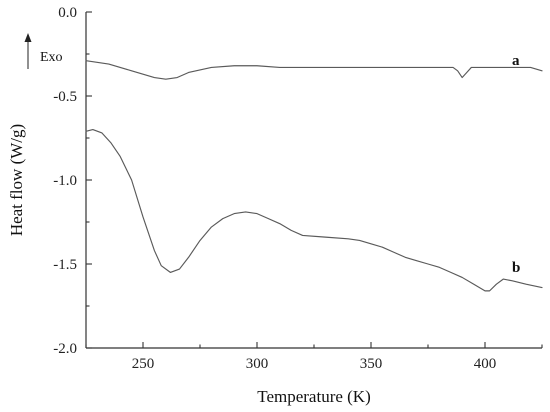 The image size is (550, 412). I want to click on y-tick-label-1: -0.5, so click(65, 97).